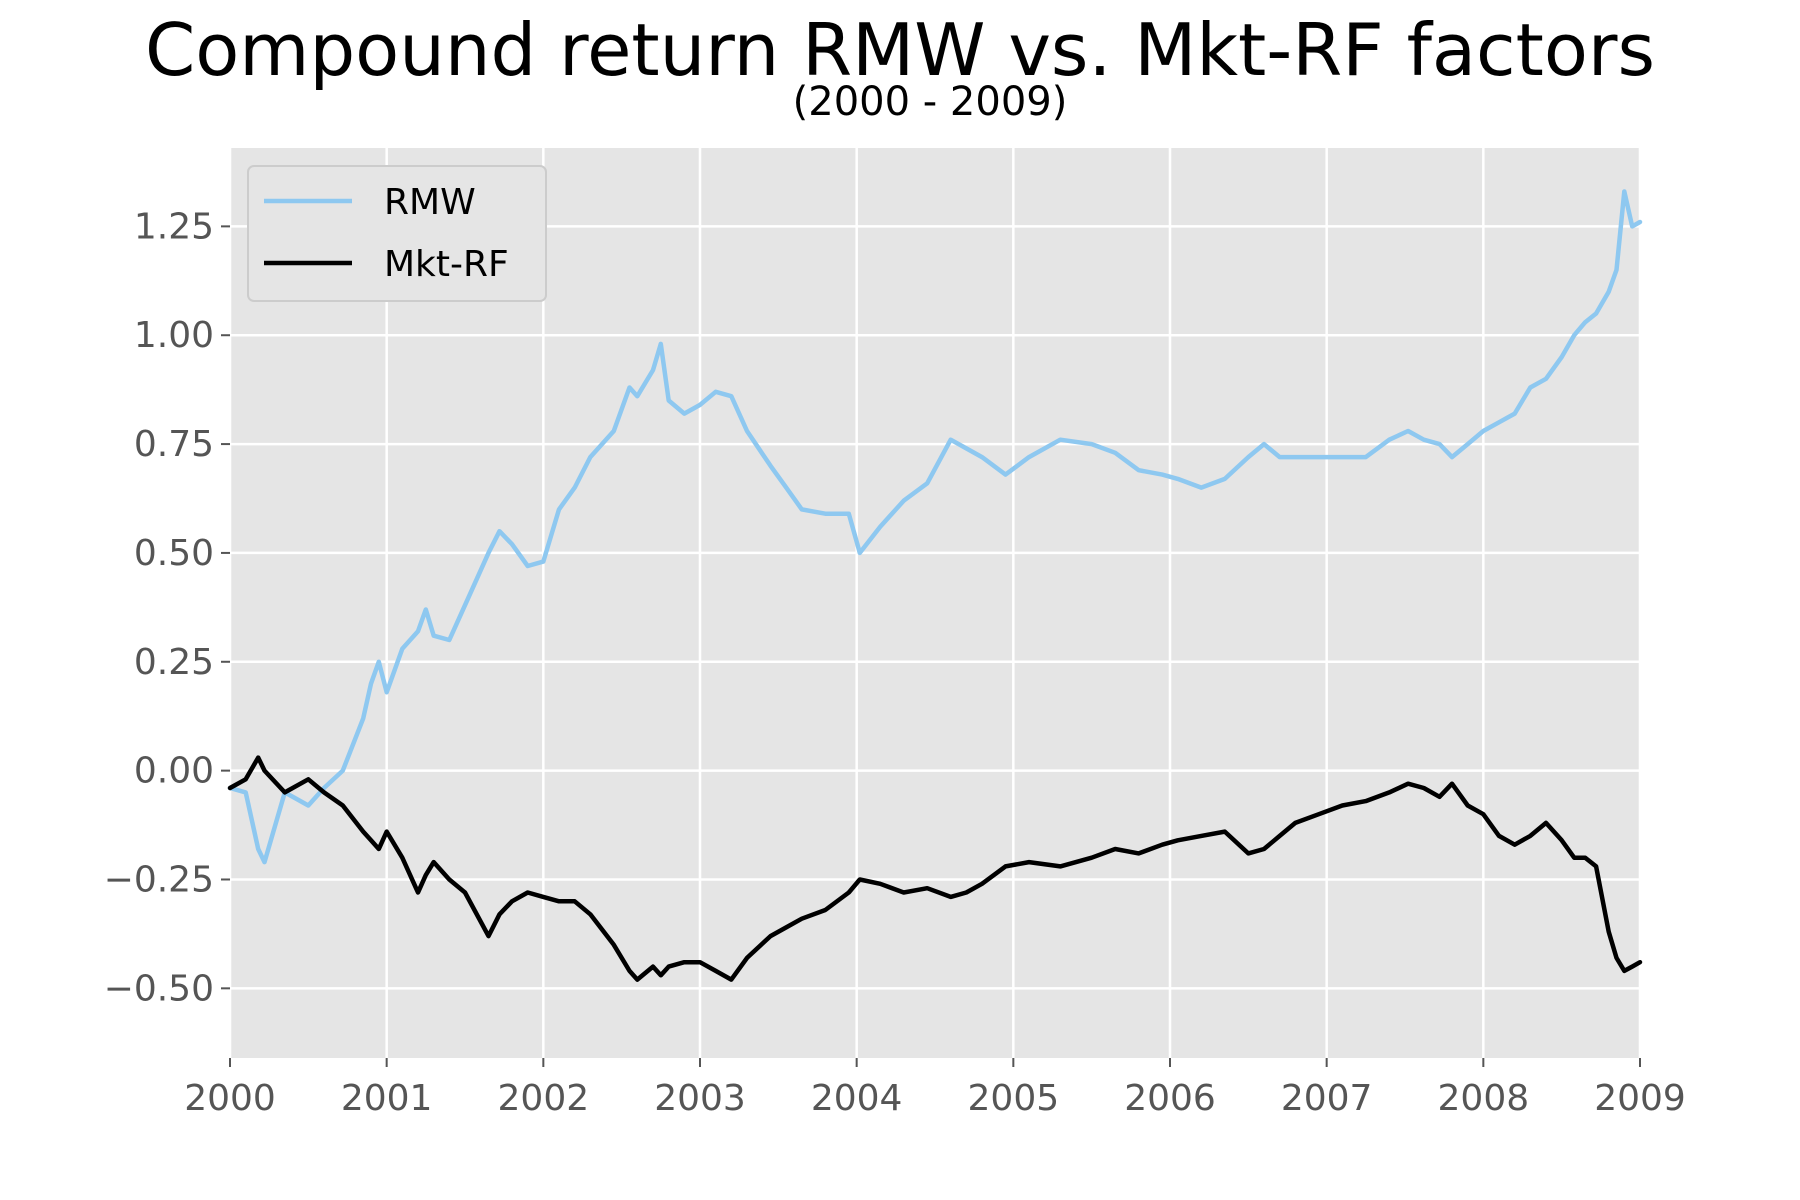 The image size is (1800, 1200). I want to click on legend-label: Mkt-RF, so click(446, 264).